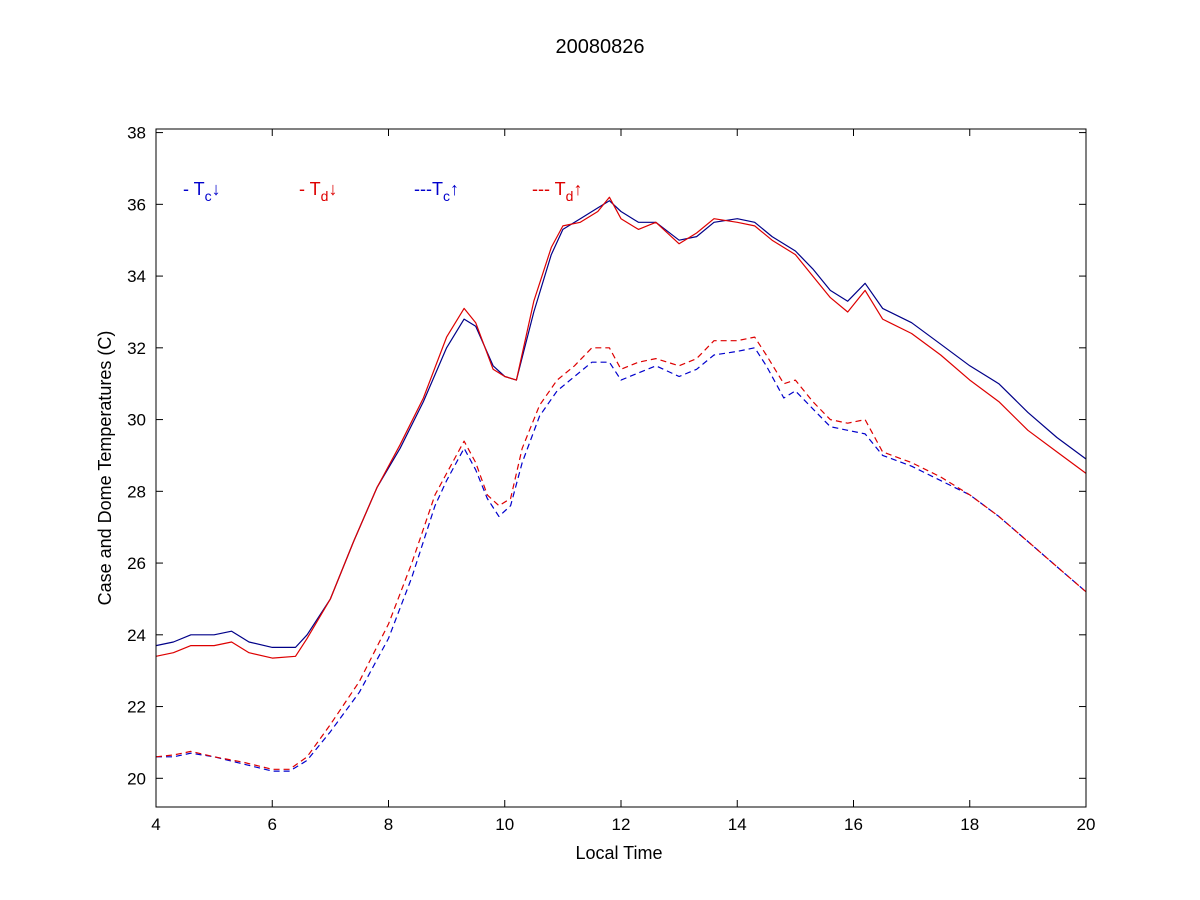  What do you see at coordinates (136, 707) in the screenshot?
I see `y-tick-label: 22` at bounding box center [136, 707].